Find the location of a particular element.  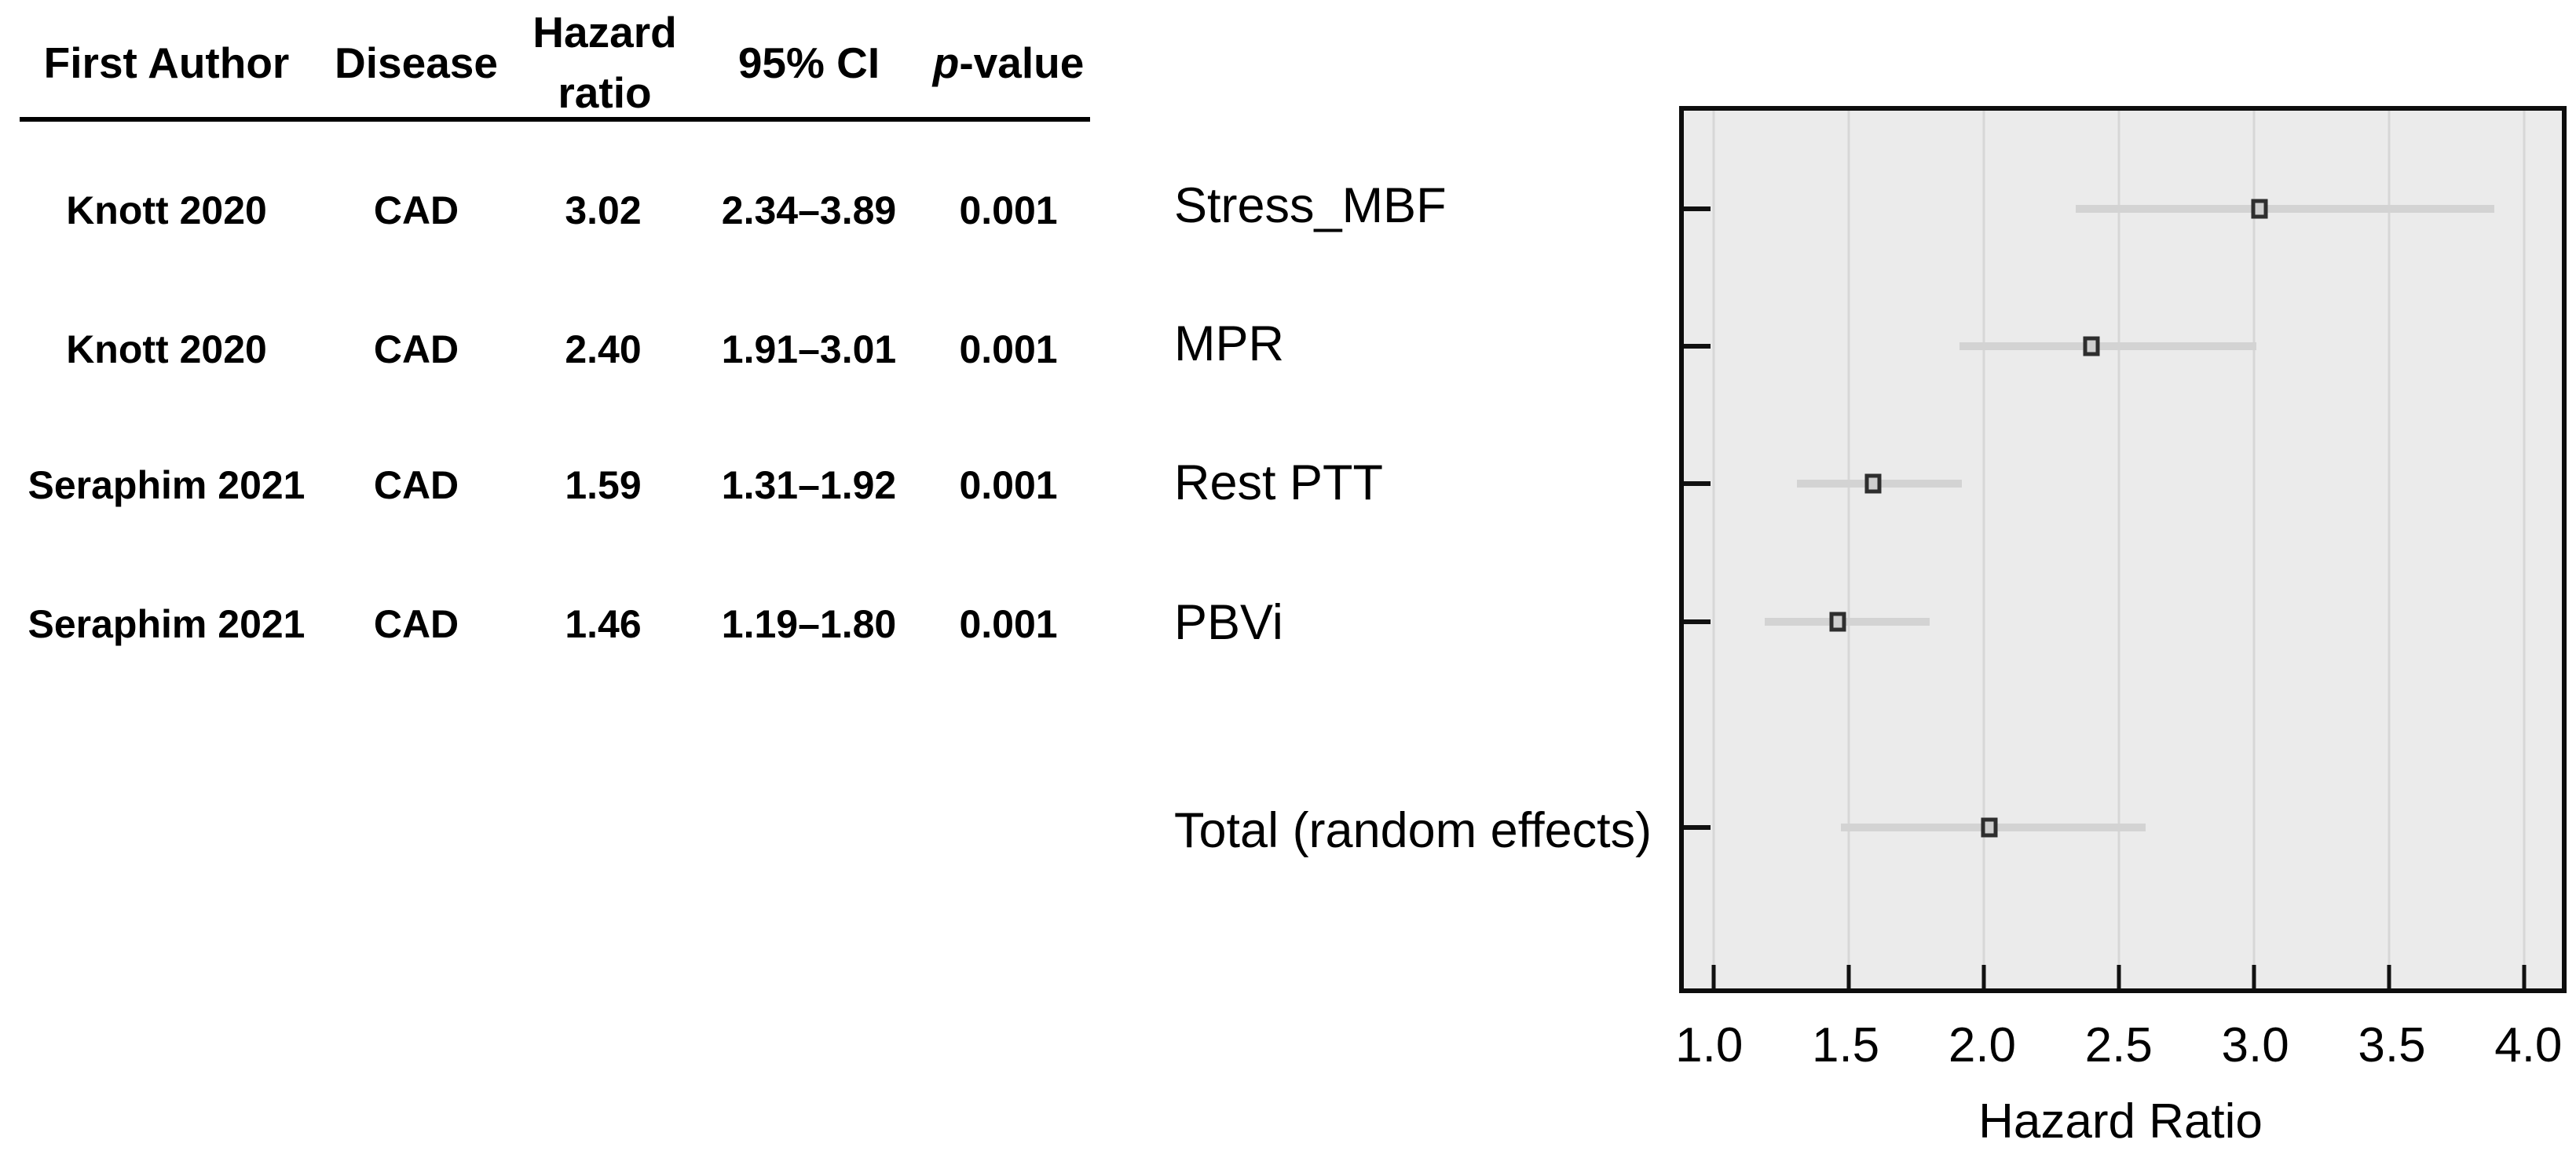

x-tick-label: 1.0 is located at coordinates (1710, 1045).